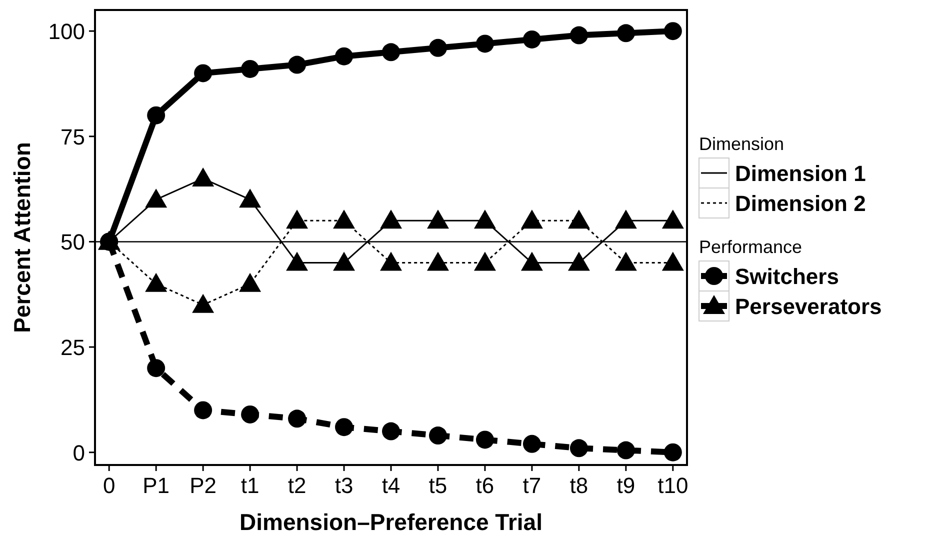 The height and width of the screenshot is (540, 937). Describe the element at coordinates (579, 485) in the screenshot. I see `x-tick-label: t8` at that location.